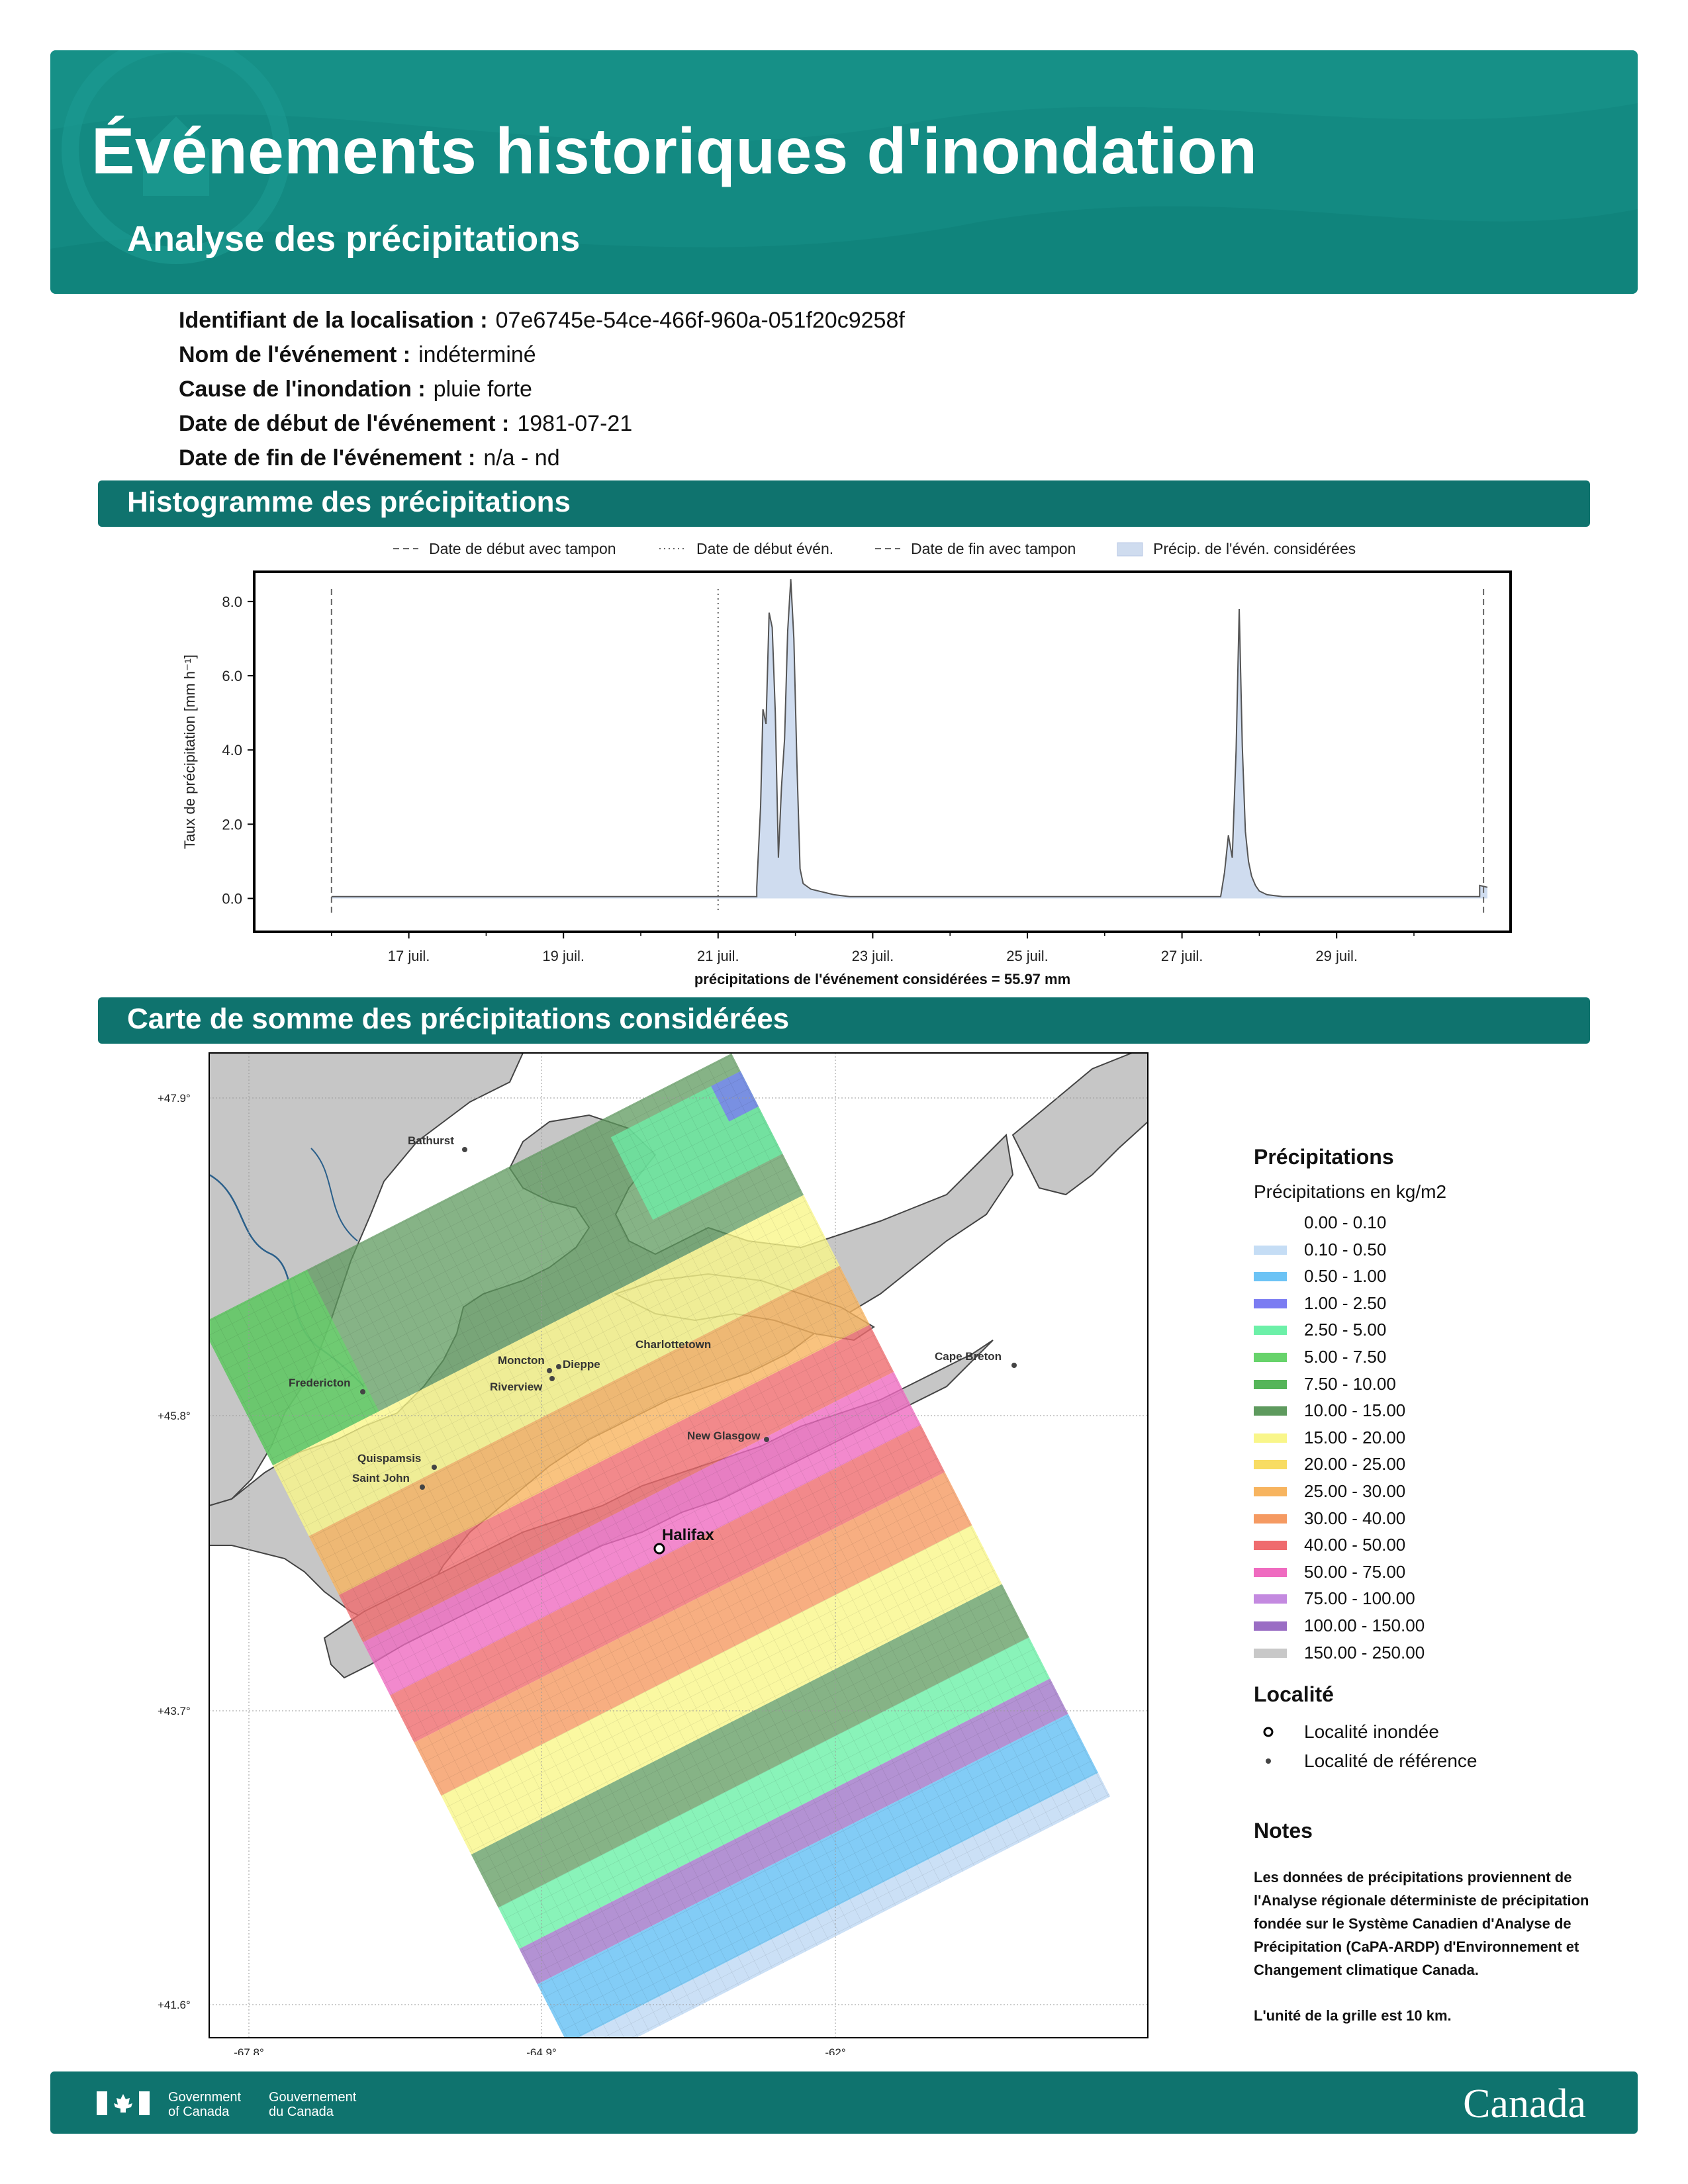 The height and width of the screenshot is (2184, 1688). I want to click on start-date-label: Date de début de l'événement :, so click(344, 424).